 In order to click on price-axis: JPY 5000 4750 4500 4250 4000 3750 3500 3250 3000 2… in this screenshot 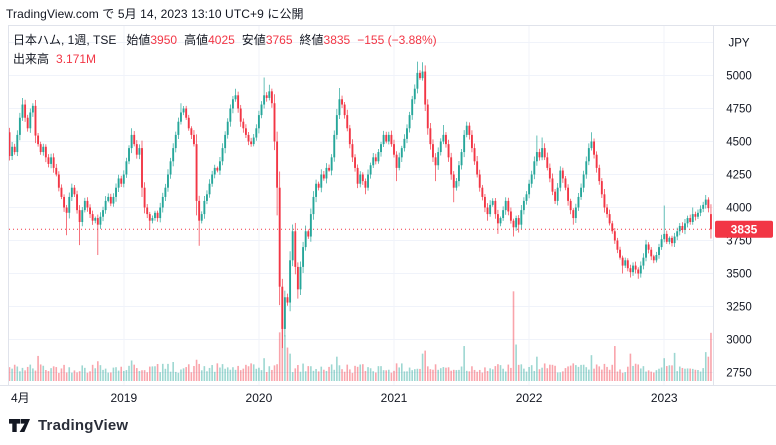, I will do `click(739, 209)`.